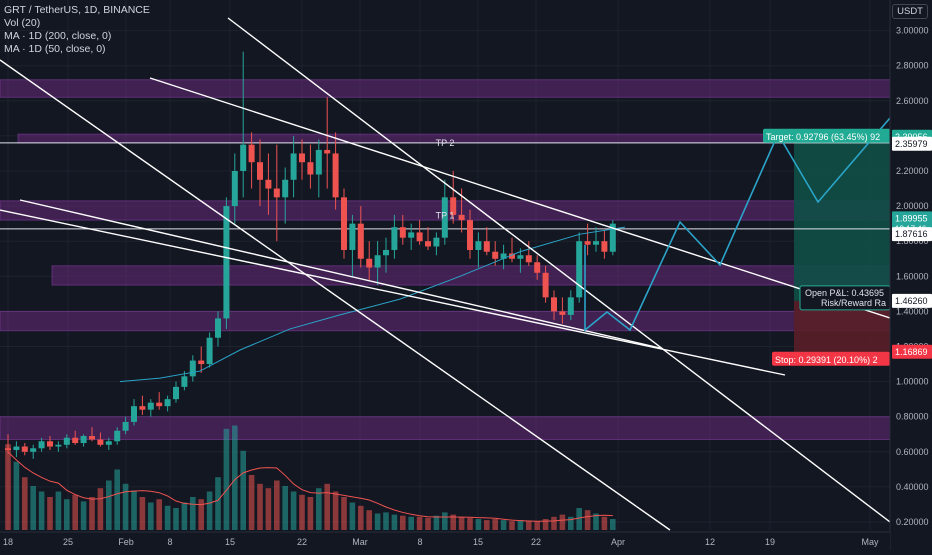 The width and height of the screenshot is (932, 555). Describe the element at coordinates (22, 23) in the screenshot. I see `volume-indicator-label: Vol (20)` at that location.